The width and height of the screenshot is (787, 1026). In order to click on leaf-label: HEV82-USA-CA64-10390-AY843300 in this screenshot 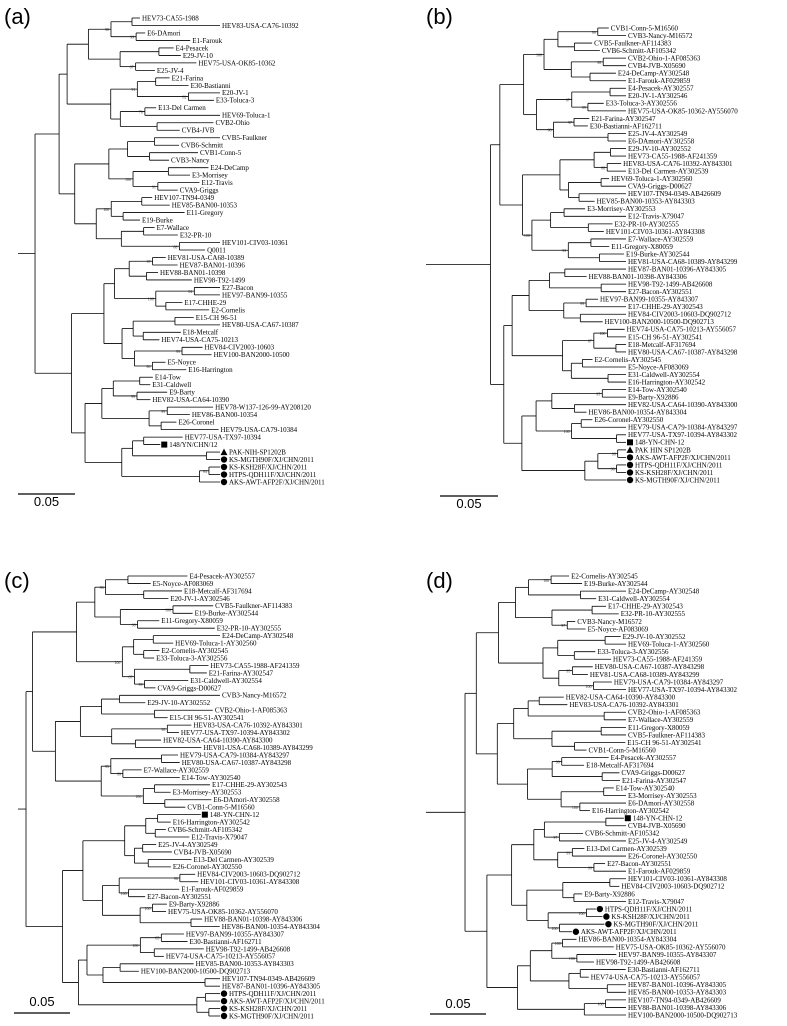, I will do `click(683, 405)`.